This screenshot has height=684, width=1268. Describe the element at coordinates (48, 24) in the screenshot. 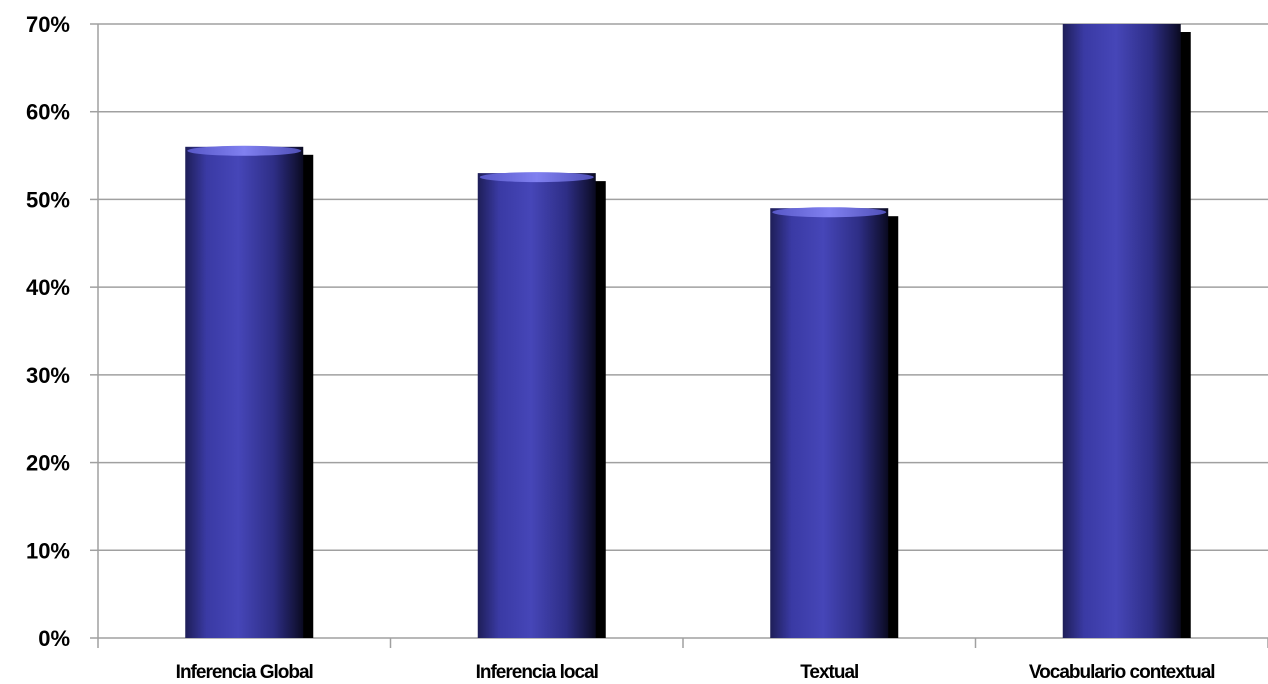

I see `y-tick-label: 70%` at that location.